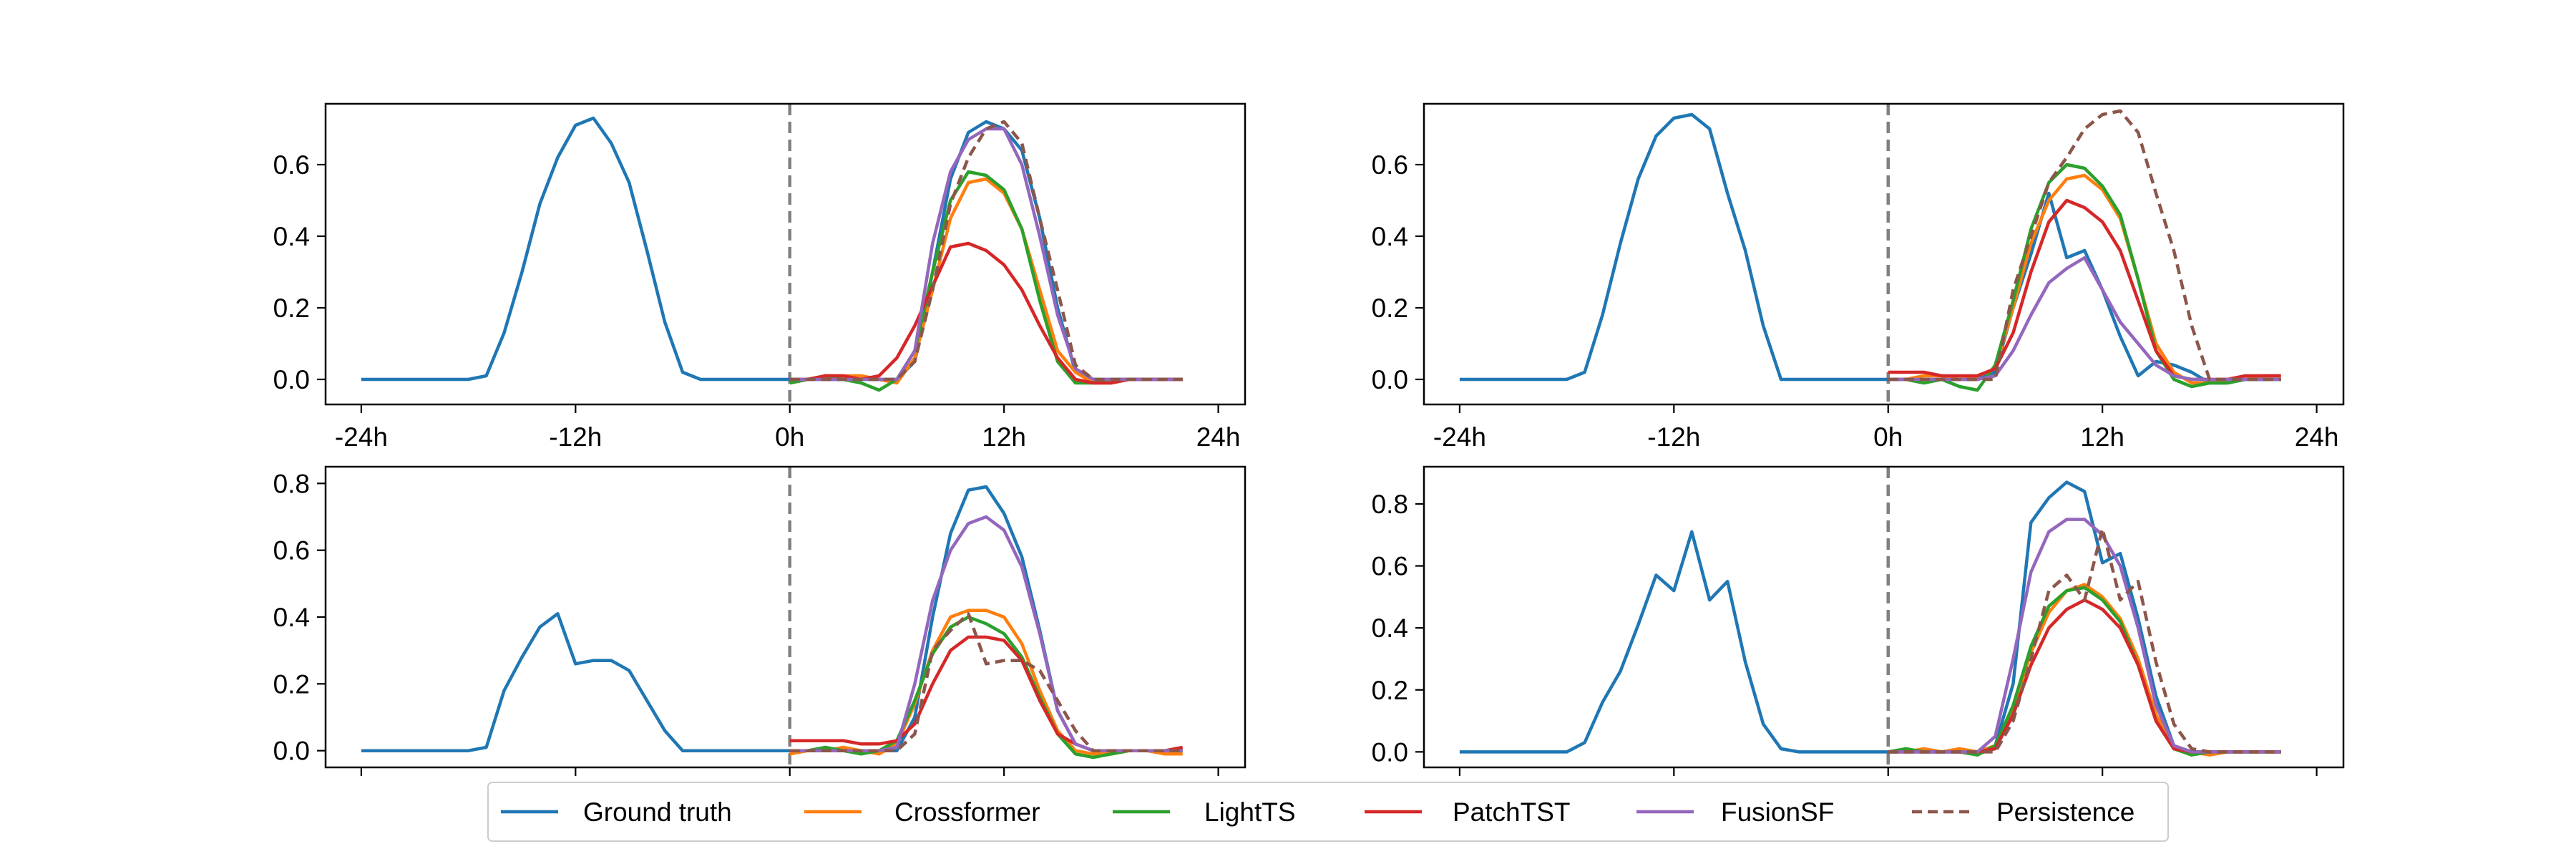 The image size is (2576, 859). Describe the element at coordinates (967, 812) in the screenshot. I see `legend-label-crossformer: Crossformer` at that location.